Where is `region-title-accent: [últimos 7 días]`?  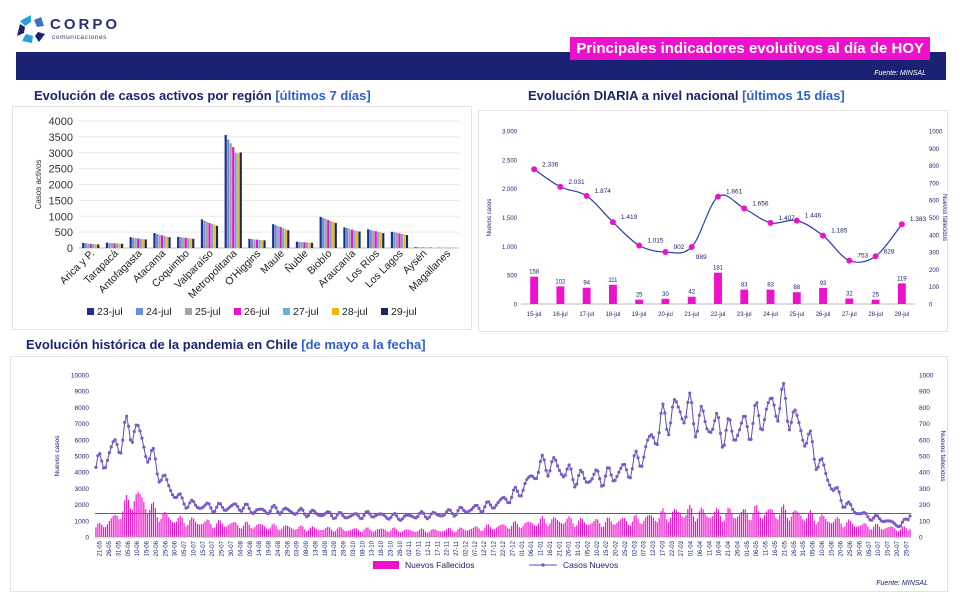
region-title-accent: [últimos 7 días] is located at coordinates (323, 95).